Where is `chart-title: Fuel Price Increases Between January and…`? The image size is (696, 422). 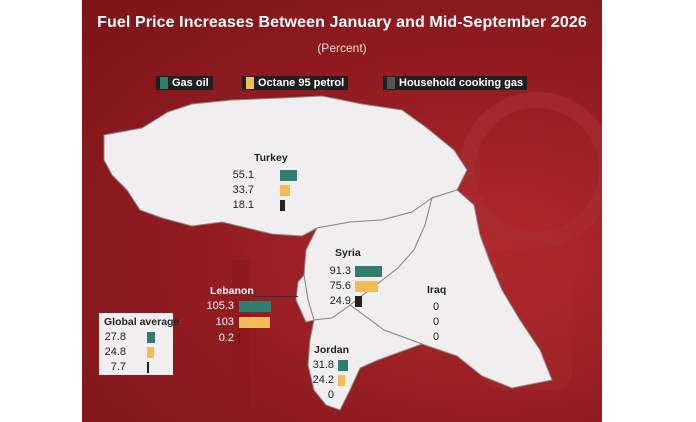 chart-title: Fuel Price Increases Between January and… is located at coordinates (342, 22).